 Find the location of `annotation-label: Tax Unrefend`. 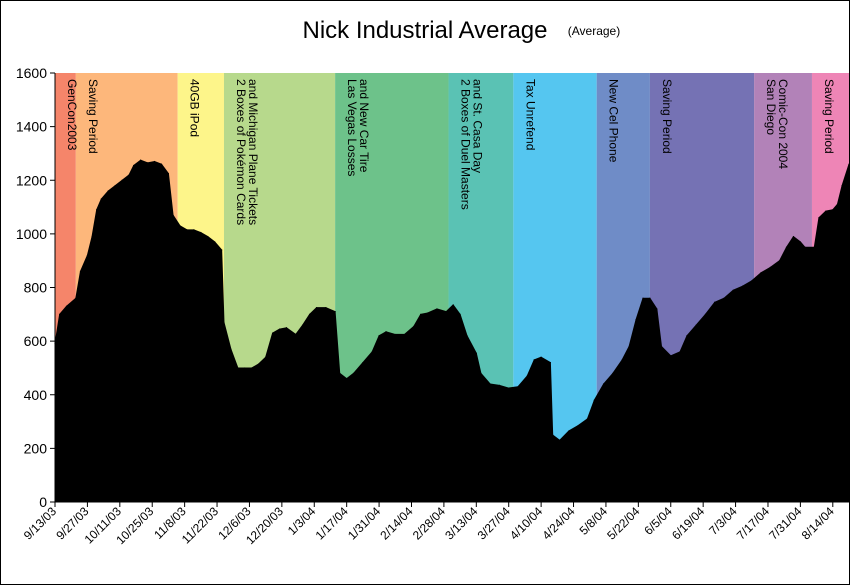

annotation-label: Tax Unrefend is located at coordinates (530, 114).